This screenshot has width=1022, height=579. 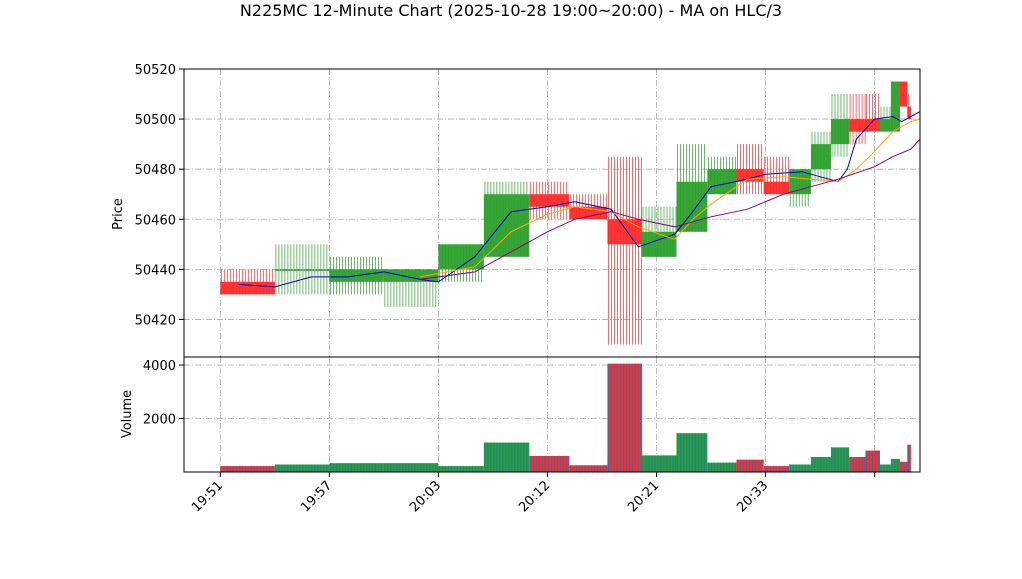 I want to click on volume-grid, so click(x=552, y=414).